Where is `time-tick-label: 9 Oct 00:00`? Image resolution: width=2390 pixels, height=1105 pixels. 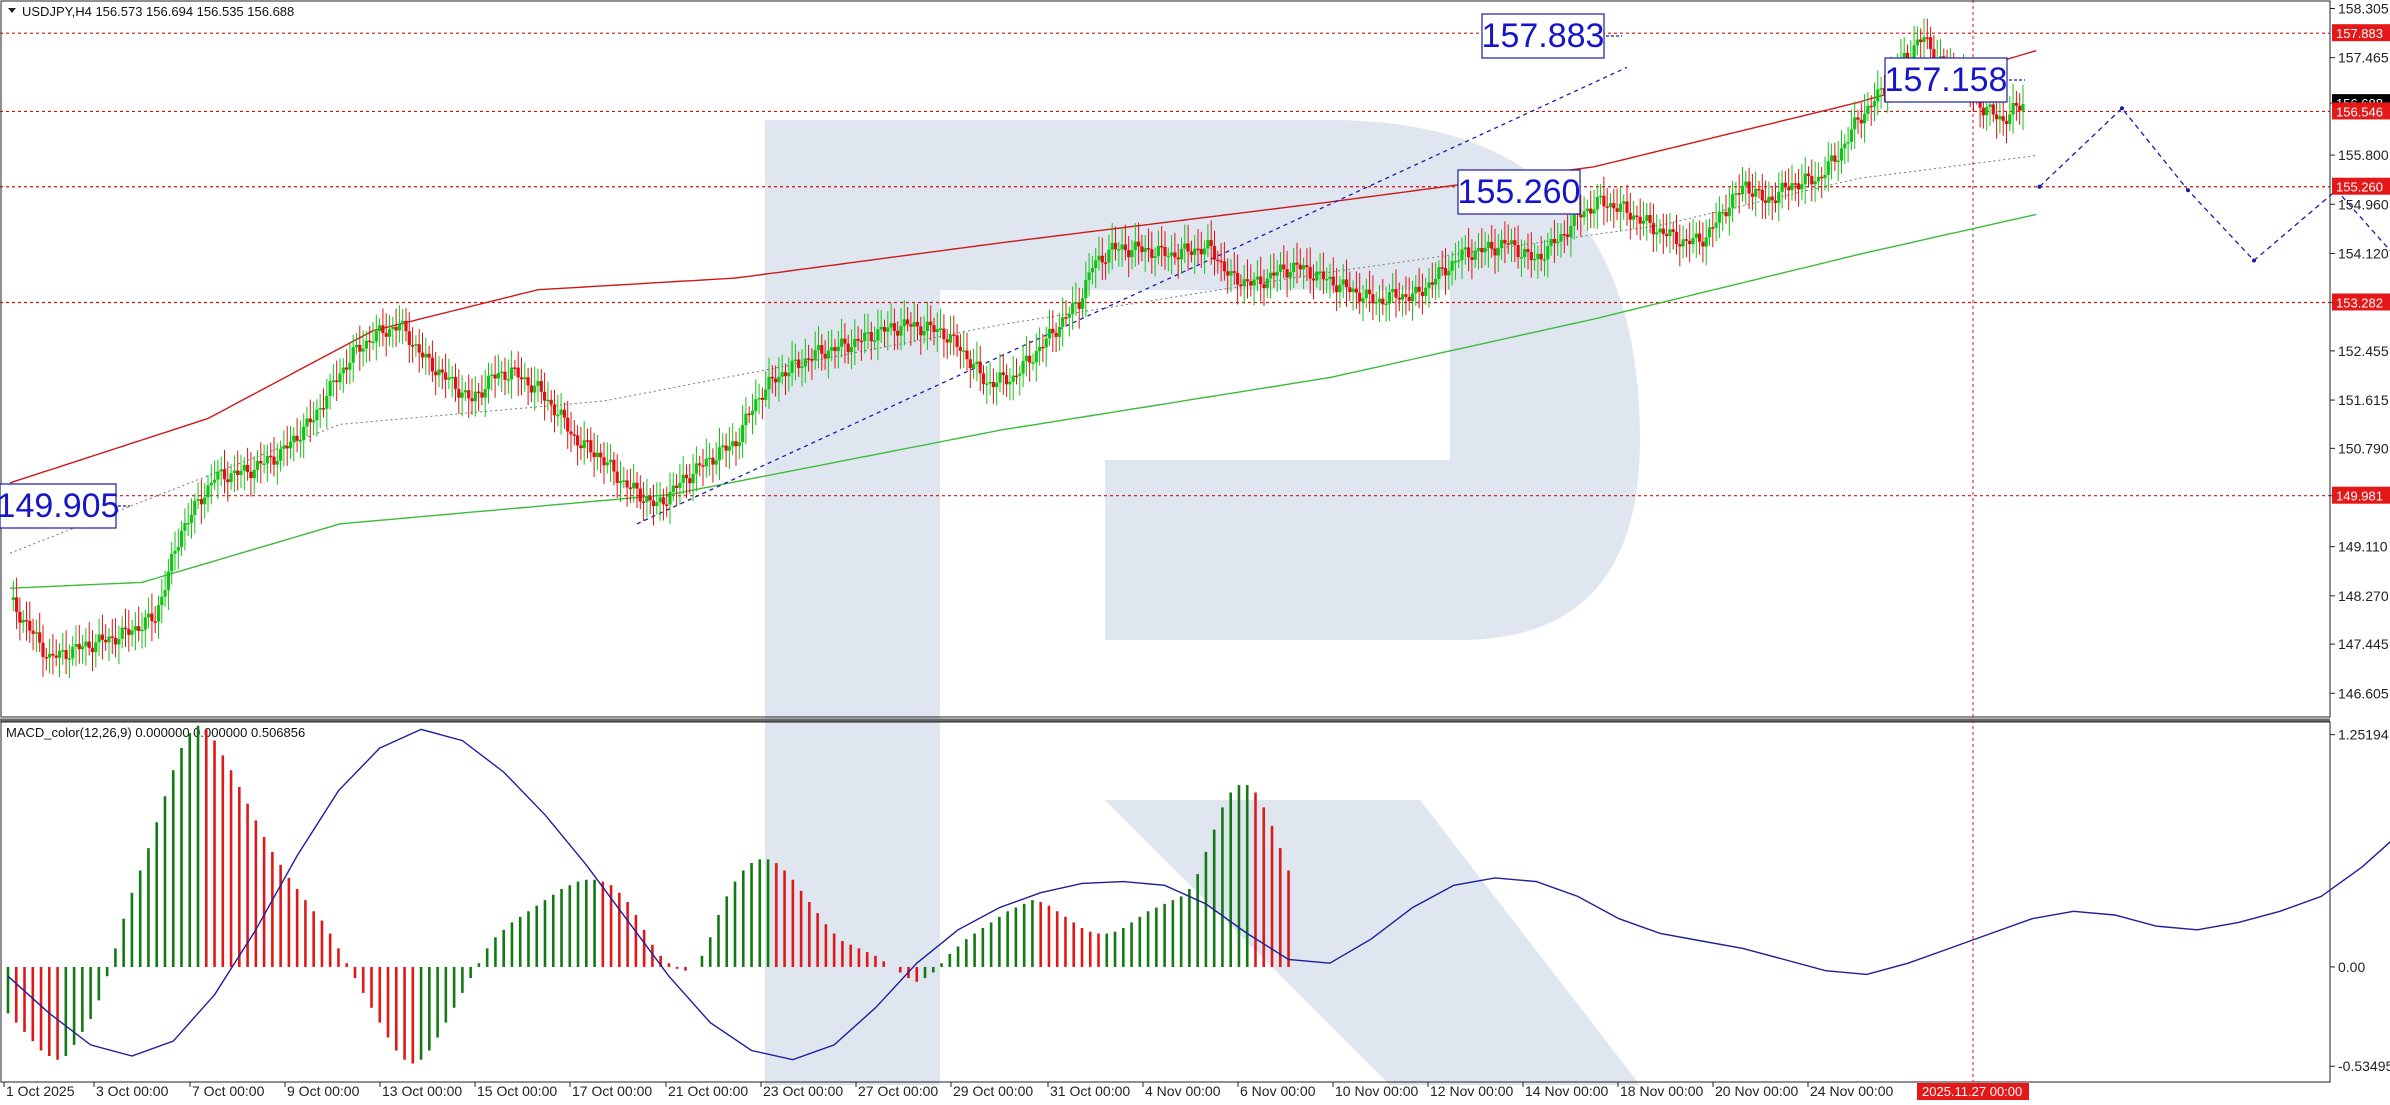 time-tick-label: 9 Oct 00:00 is located at coordinates (323, 1091).